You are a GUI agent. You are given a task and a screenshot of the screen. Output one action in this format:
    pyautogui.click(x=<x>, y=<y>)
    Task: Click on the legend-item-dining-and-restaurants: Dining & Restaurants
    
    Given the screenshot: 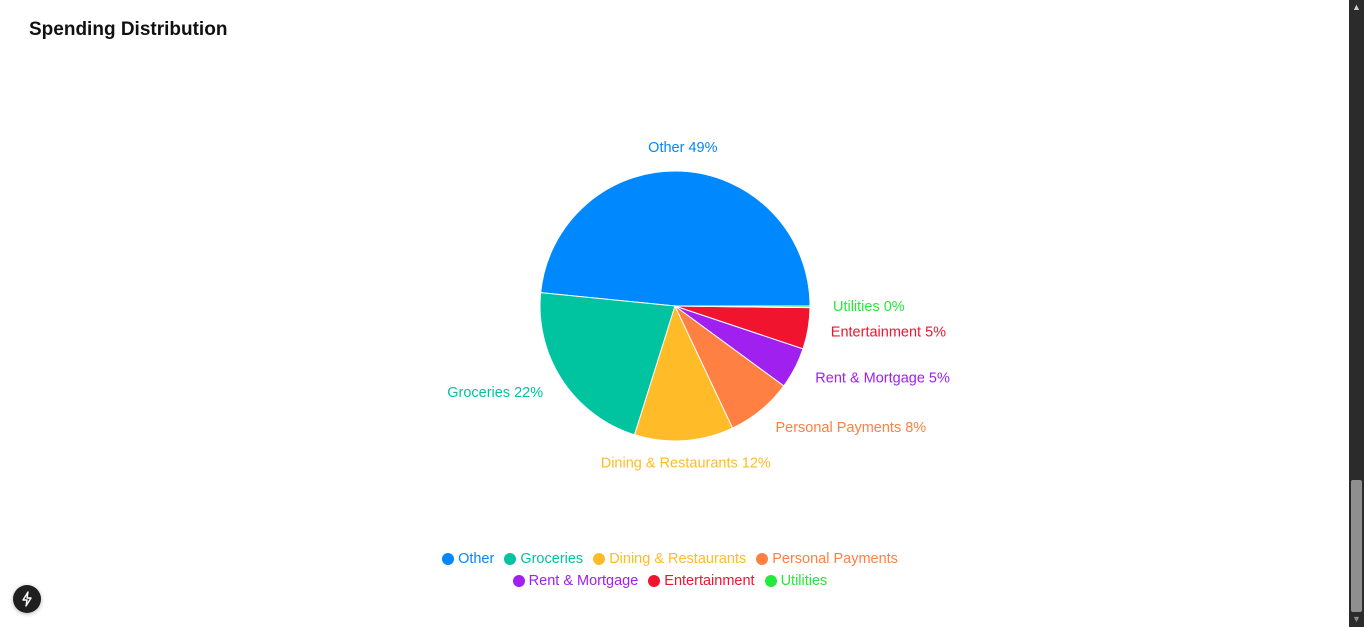 What is the action you would take?
    pyautogui.click(x=669, y=559)
    